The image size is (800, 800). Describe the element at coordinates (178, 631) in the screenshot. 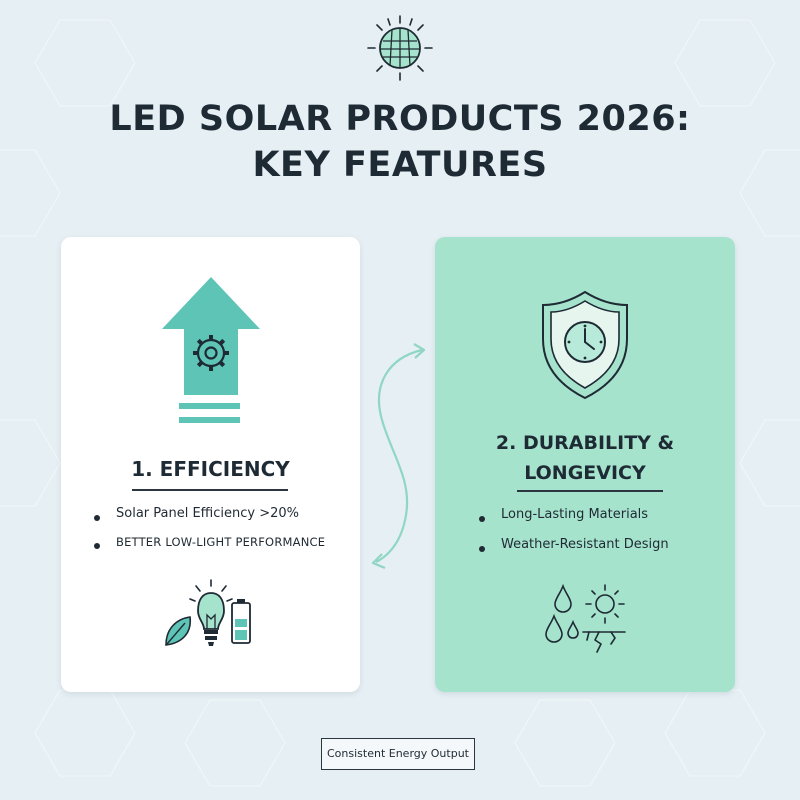

I see `leaf-icon` at that location.